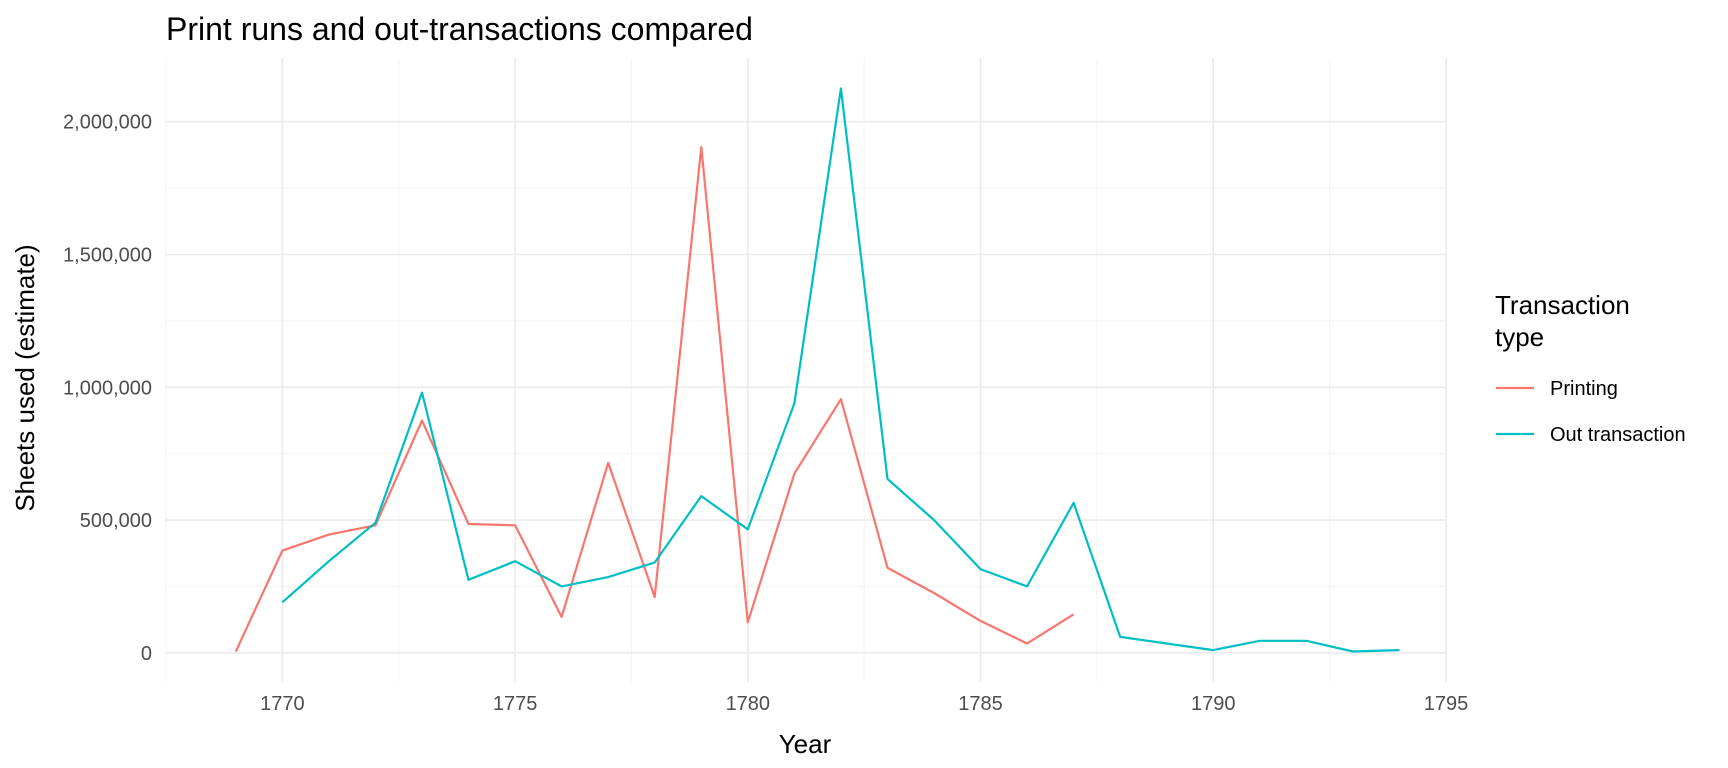 The height and width of the screenshot is (768, 1728). I want to click on legend-title-line-1: Transaction, so click(1562, 305).